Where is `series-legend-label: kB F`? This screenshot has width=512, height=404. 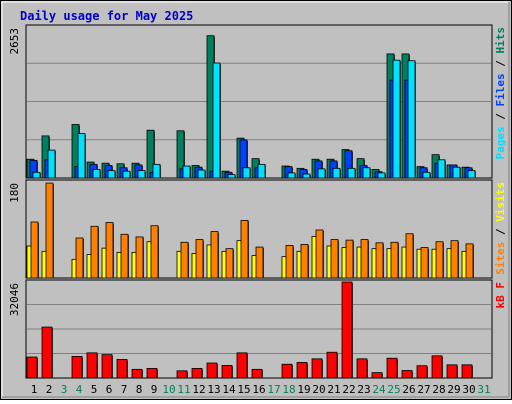 series-legend-label: kB F is located at coordinates (500, 295).